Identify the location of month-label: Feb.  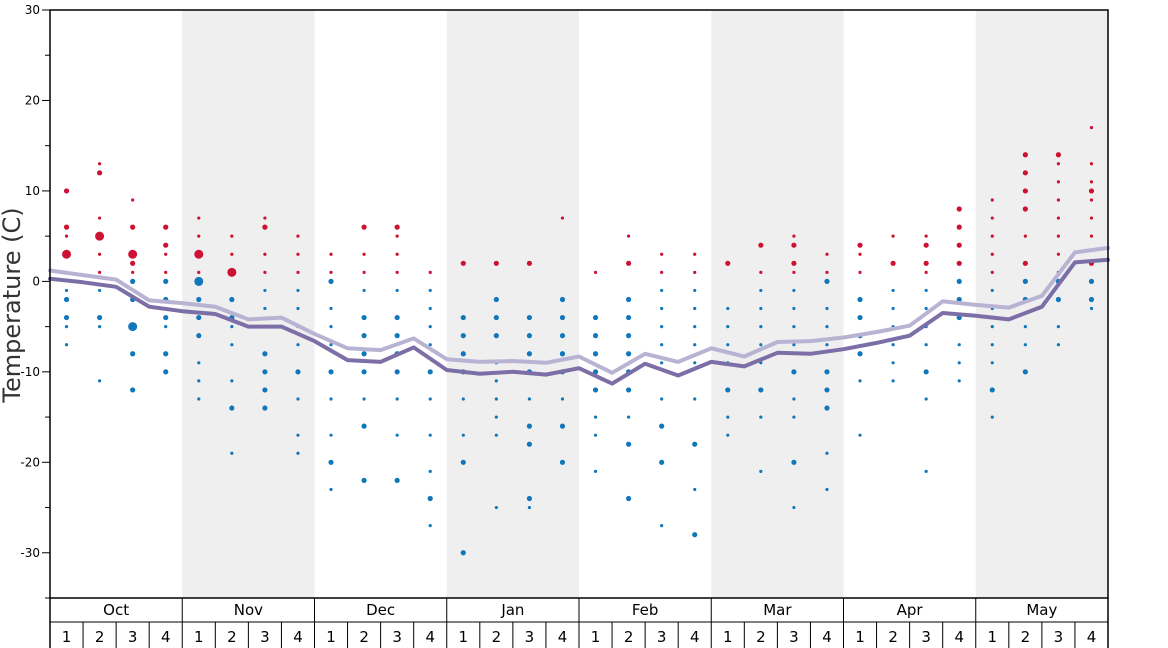
(645, 610).